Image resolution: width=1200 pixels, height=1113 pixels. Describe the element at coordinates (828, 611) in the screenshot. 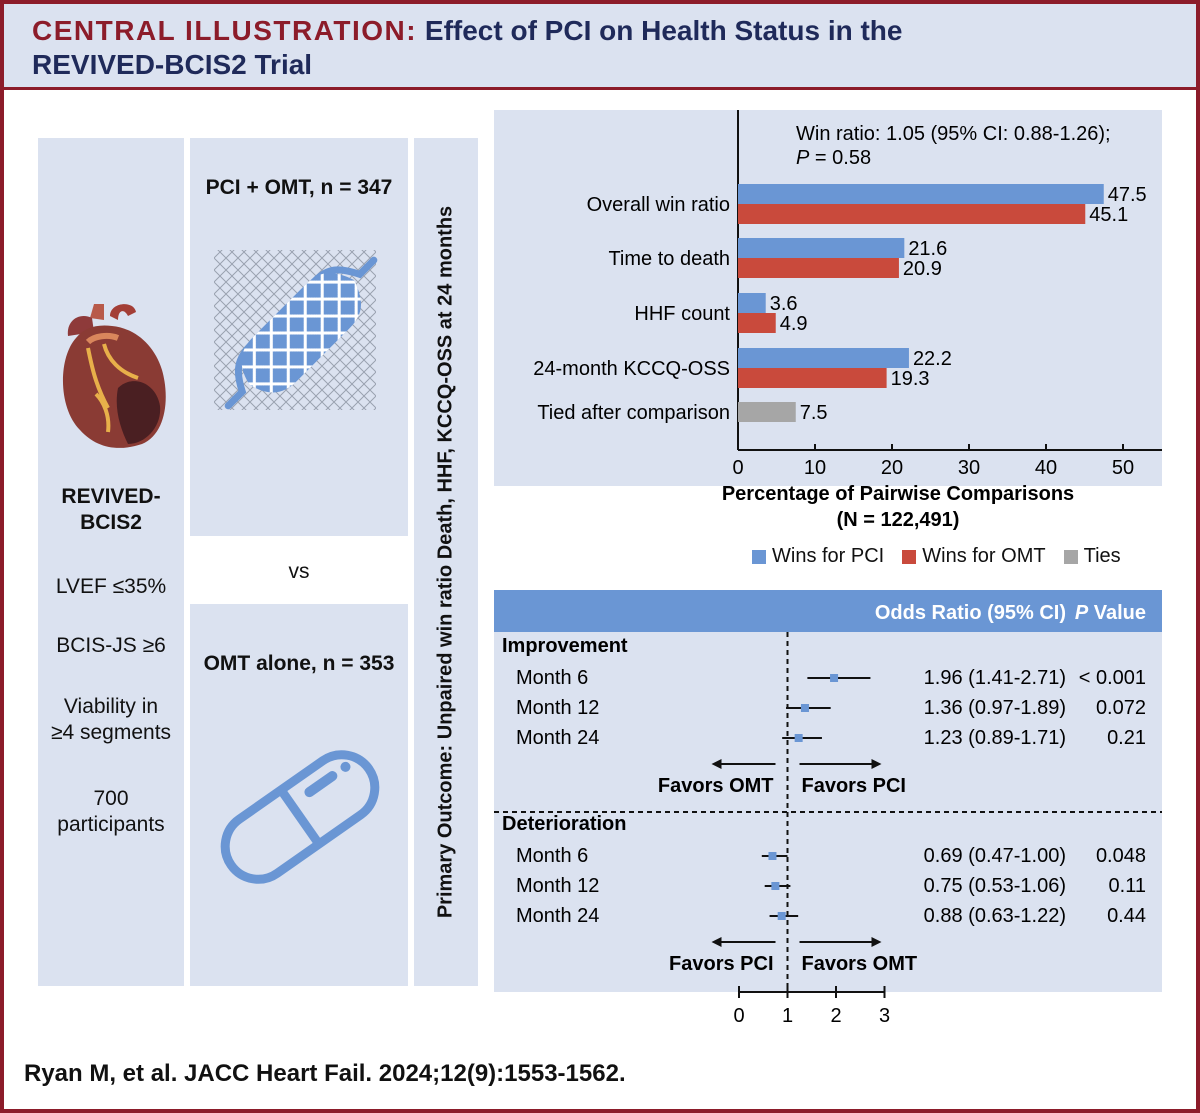

I see `table-header-bar` at that location.